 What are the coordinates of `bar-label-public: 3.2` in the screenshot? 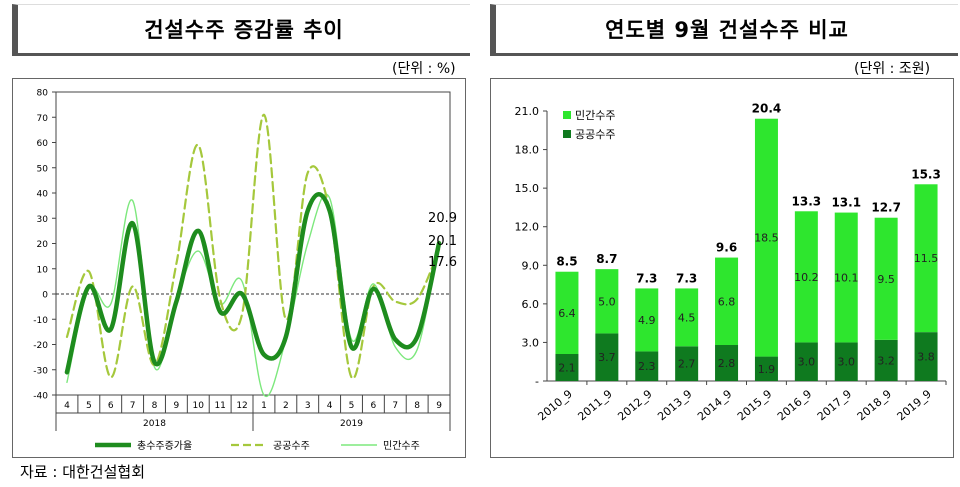 It's located at (886, 360).